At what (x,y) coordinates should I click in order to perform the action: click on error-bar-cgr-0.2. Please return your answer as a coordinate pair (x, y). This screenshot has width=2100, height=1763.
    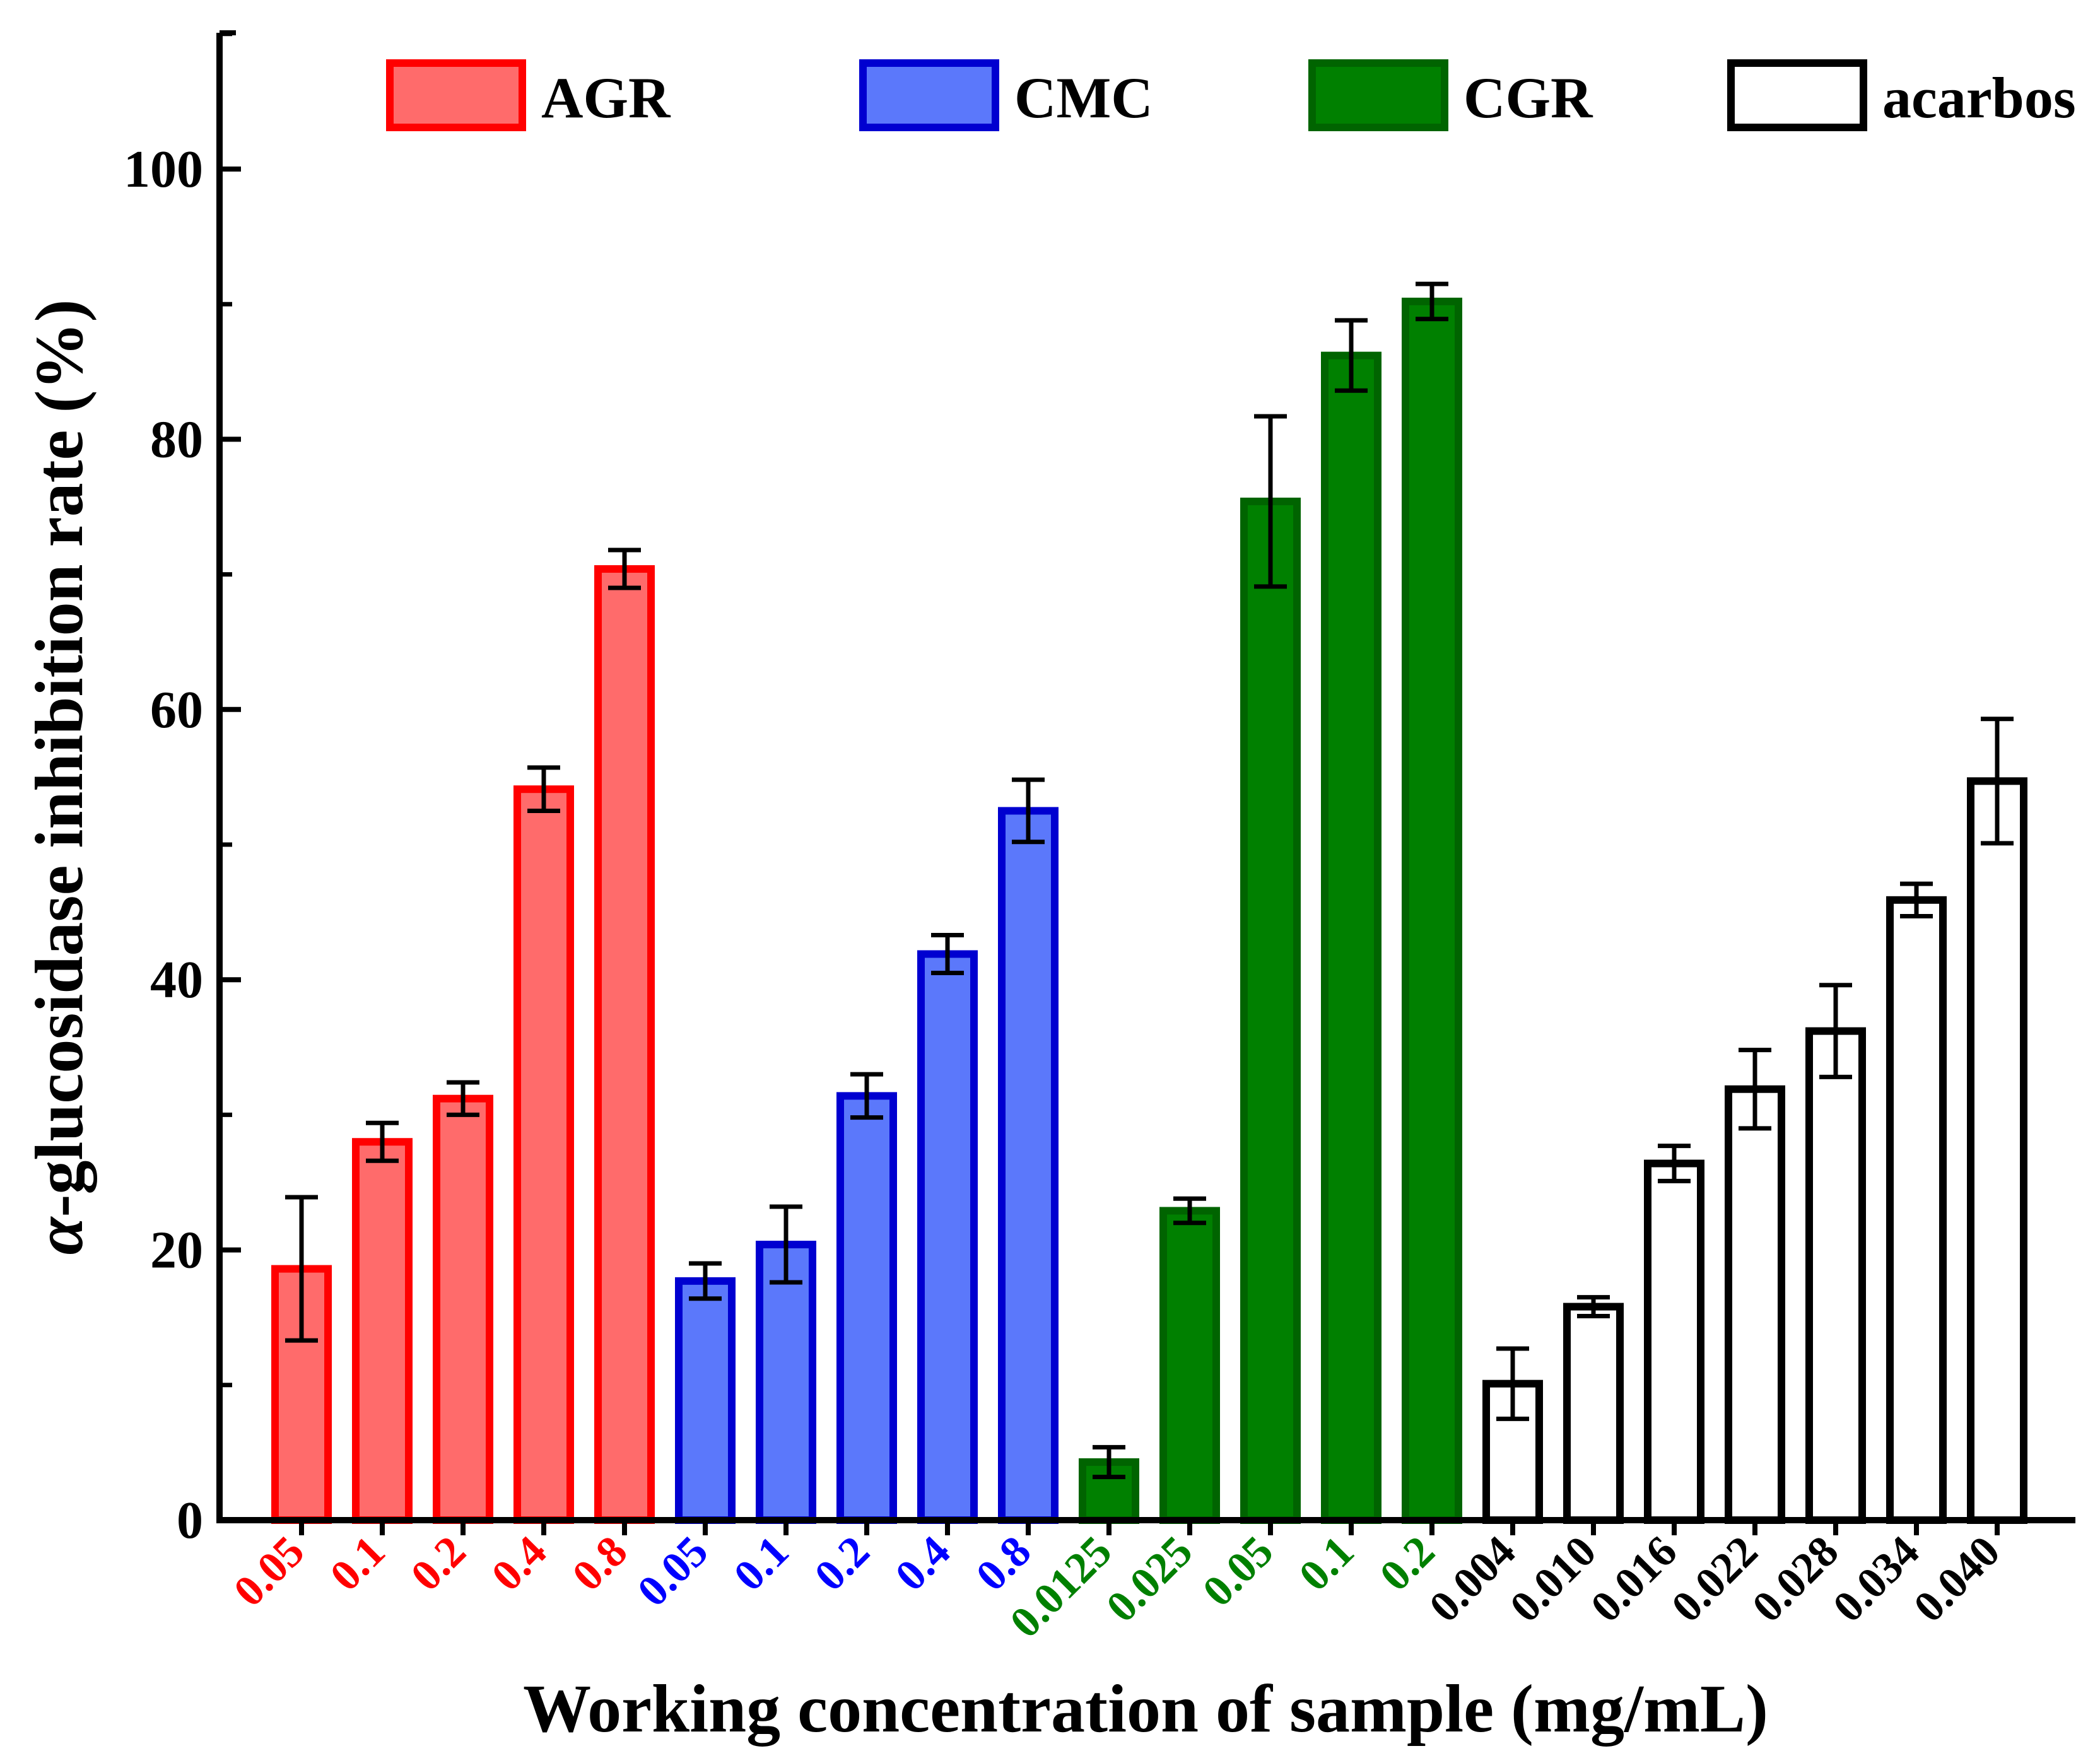
    Looking at the image, I should click on (1432, 301).